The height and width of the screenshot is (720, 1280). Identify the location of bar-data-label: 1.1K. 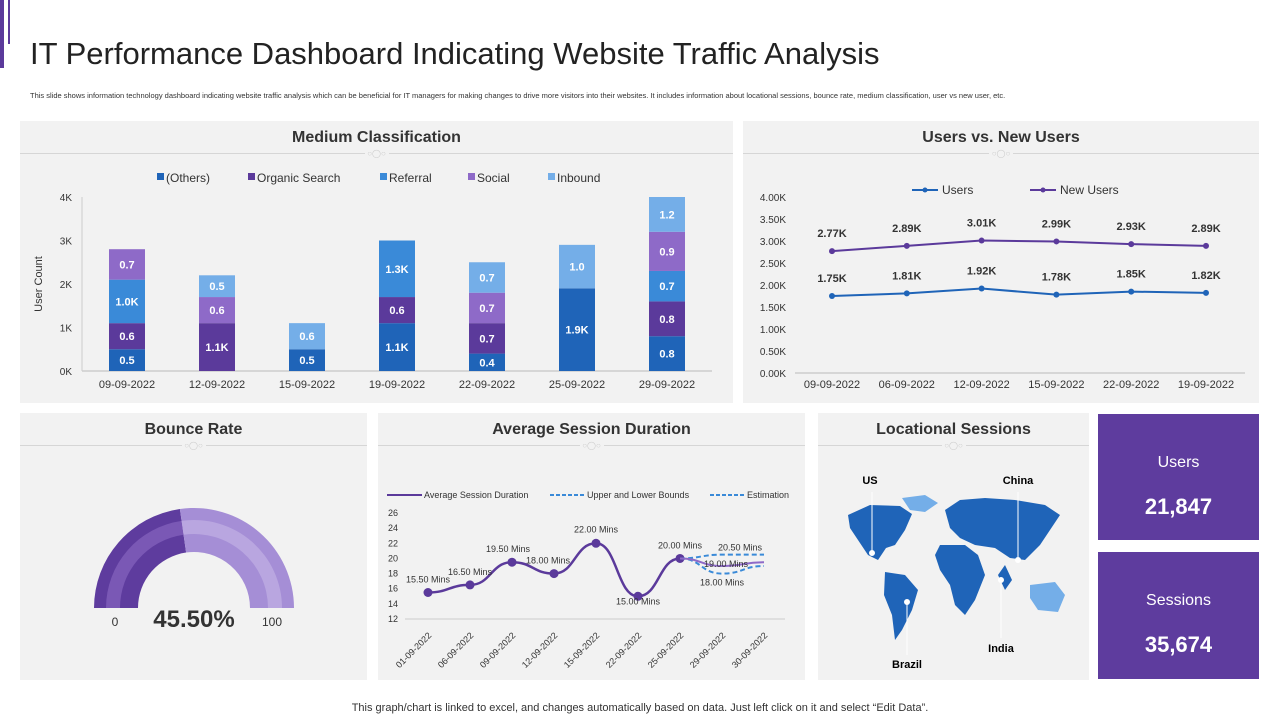
(216, 348).